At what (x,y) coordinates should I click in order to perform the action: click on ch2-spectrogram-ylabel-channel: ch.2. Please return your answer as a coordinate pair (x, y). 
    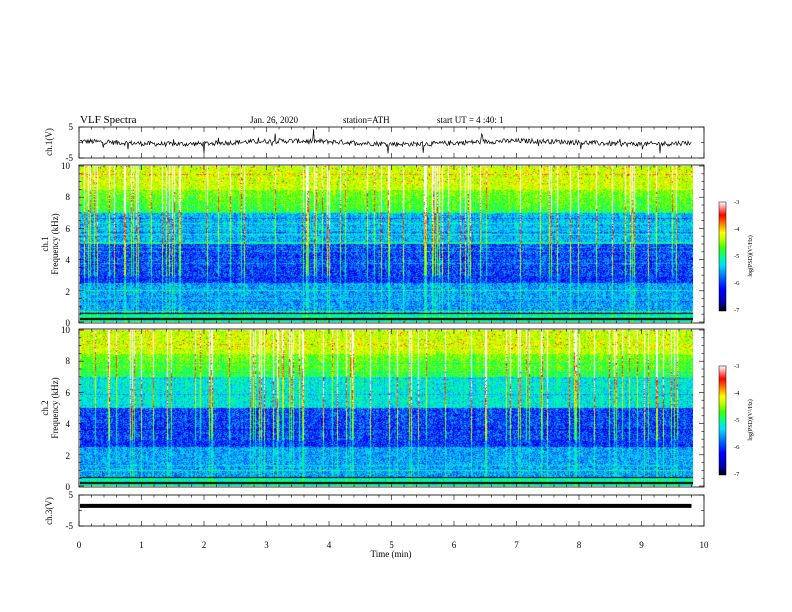
    Looking at the image, I should click on (45, 407).